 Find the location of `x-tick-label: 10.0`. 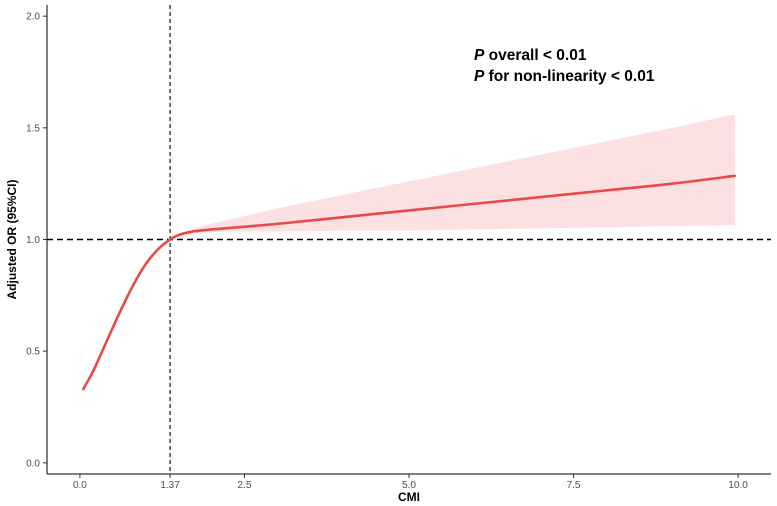

x-tick-label: 10.0 is located at coordinates (738, 485).